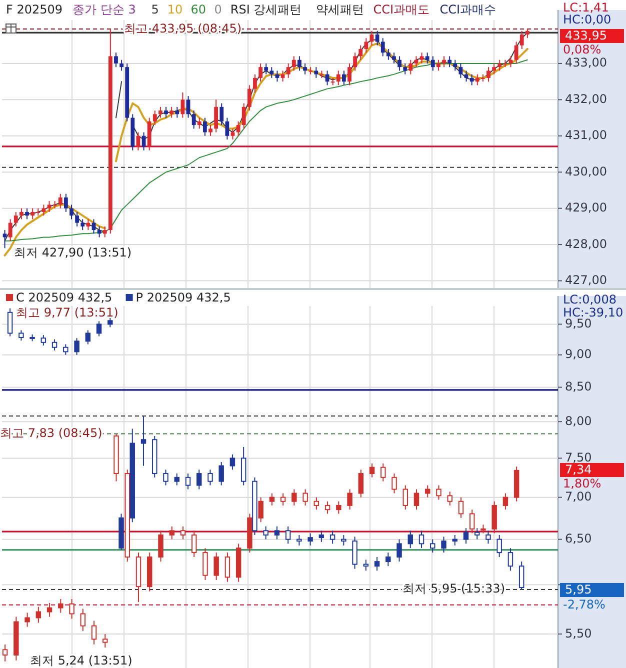 The image size is (626, 668). I want to click on text: LC:1,41, so click(586, 7).